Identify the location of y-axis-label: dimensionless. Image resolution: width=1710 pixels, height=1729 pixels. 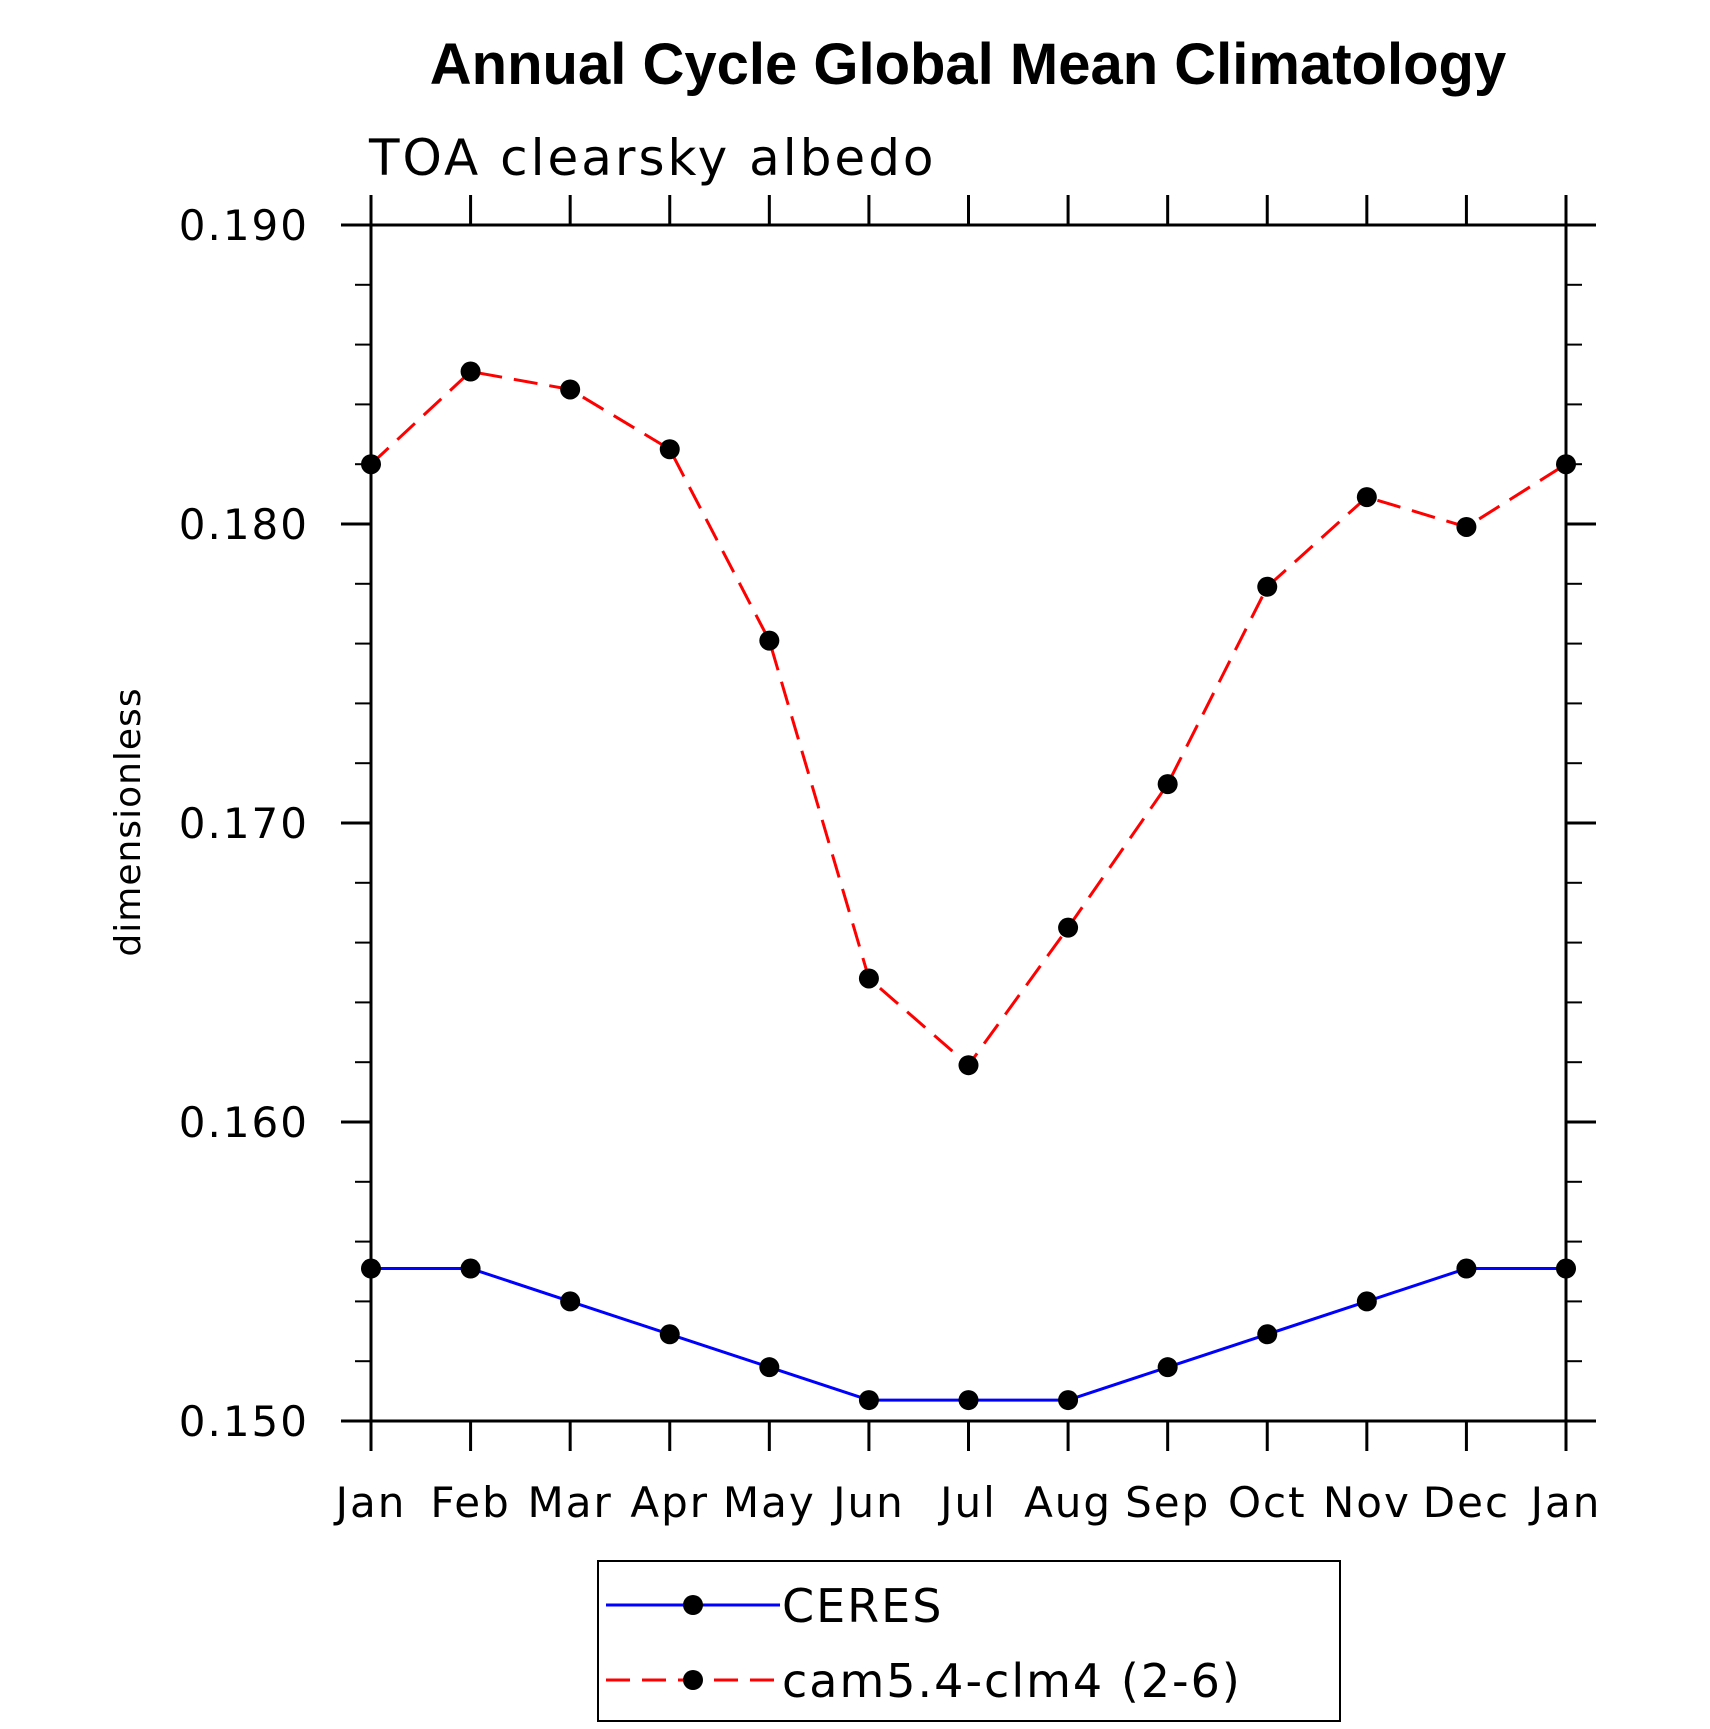
(128, 821).